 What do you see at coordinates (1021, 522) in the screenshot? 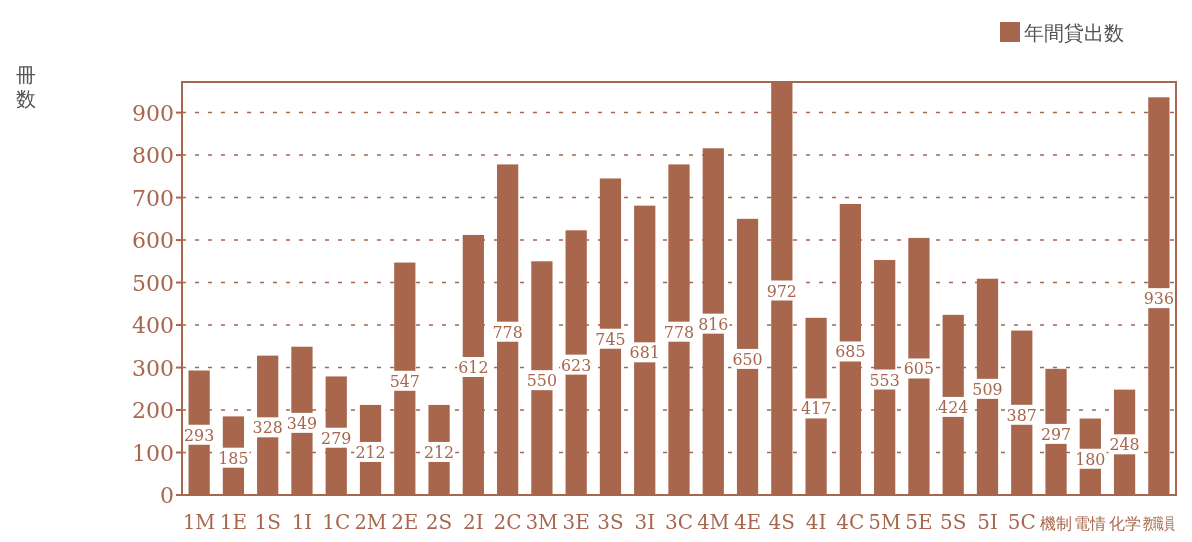
I see `x-tick-label: 5C` at bounding box center [1021, 522].